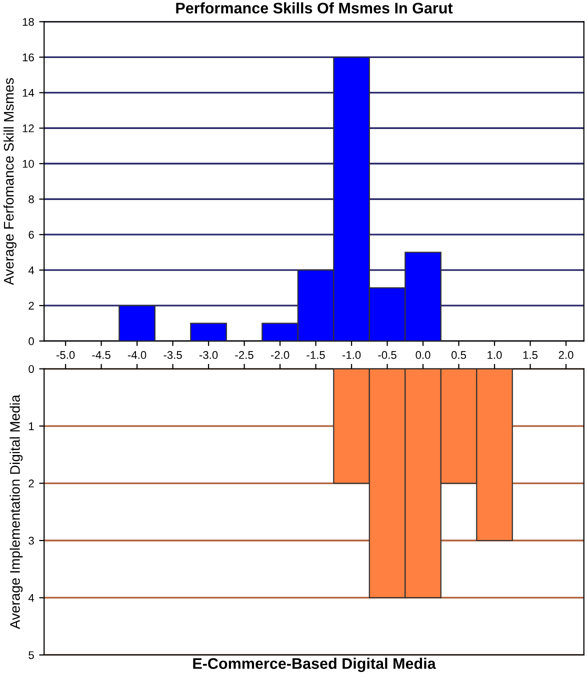 The image size is (588, 678). What do you see at coordinates (137, 355) in the screenshot?
I see `x-tick-label: -4.0` at bounding box center [137, 355].